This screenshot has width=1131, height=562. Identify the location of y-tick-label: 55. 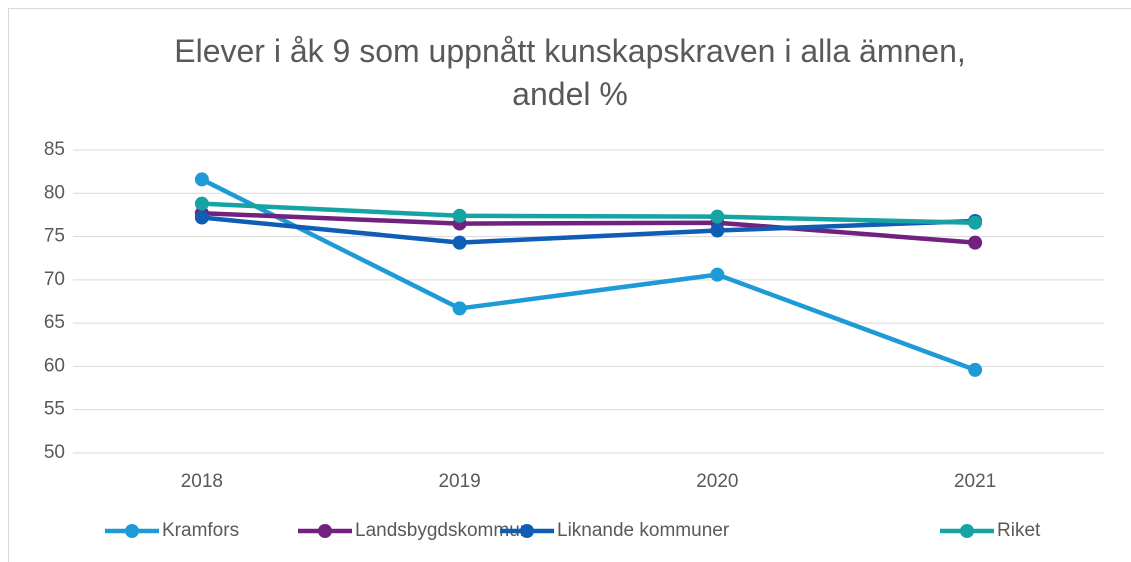
(54, 409).